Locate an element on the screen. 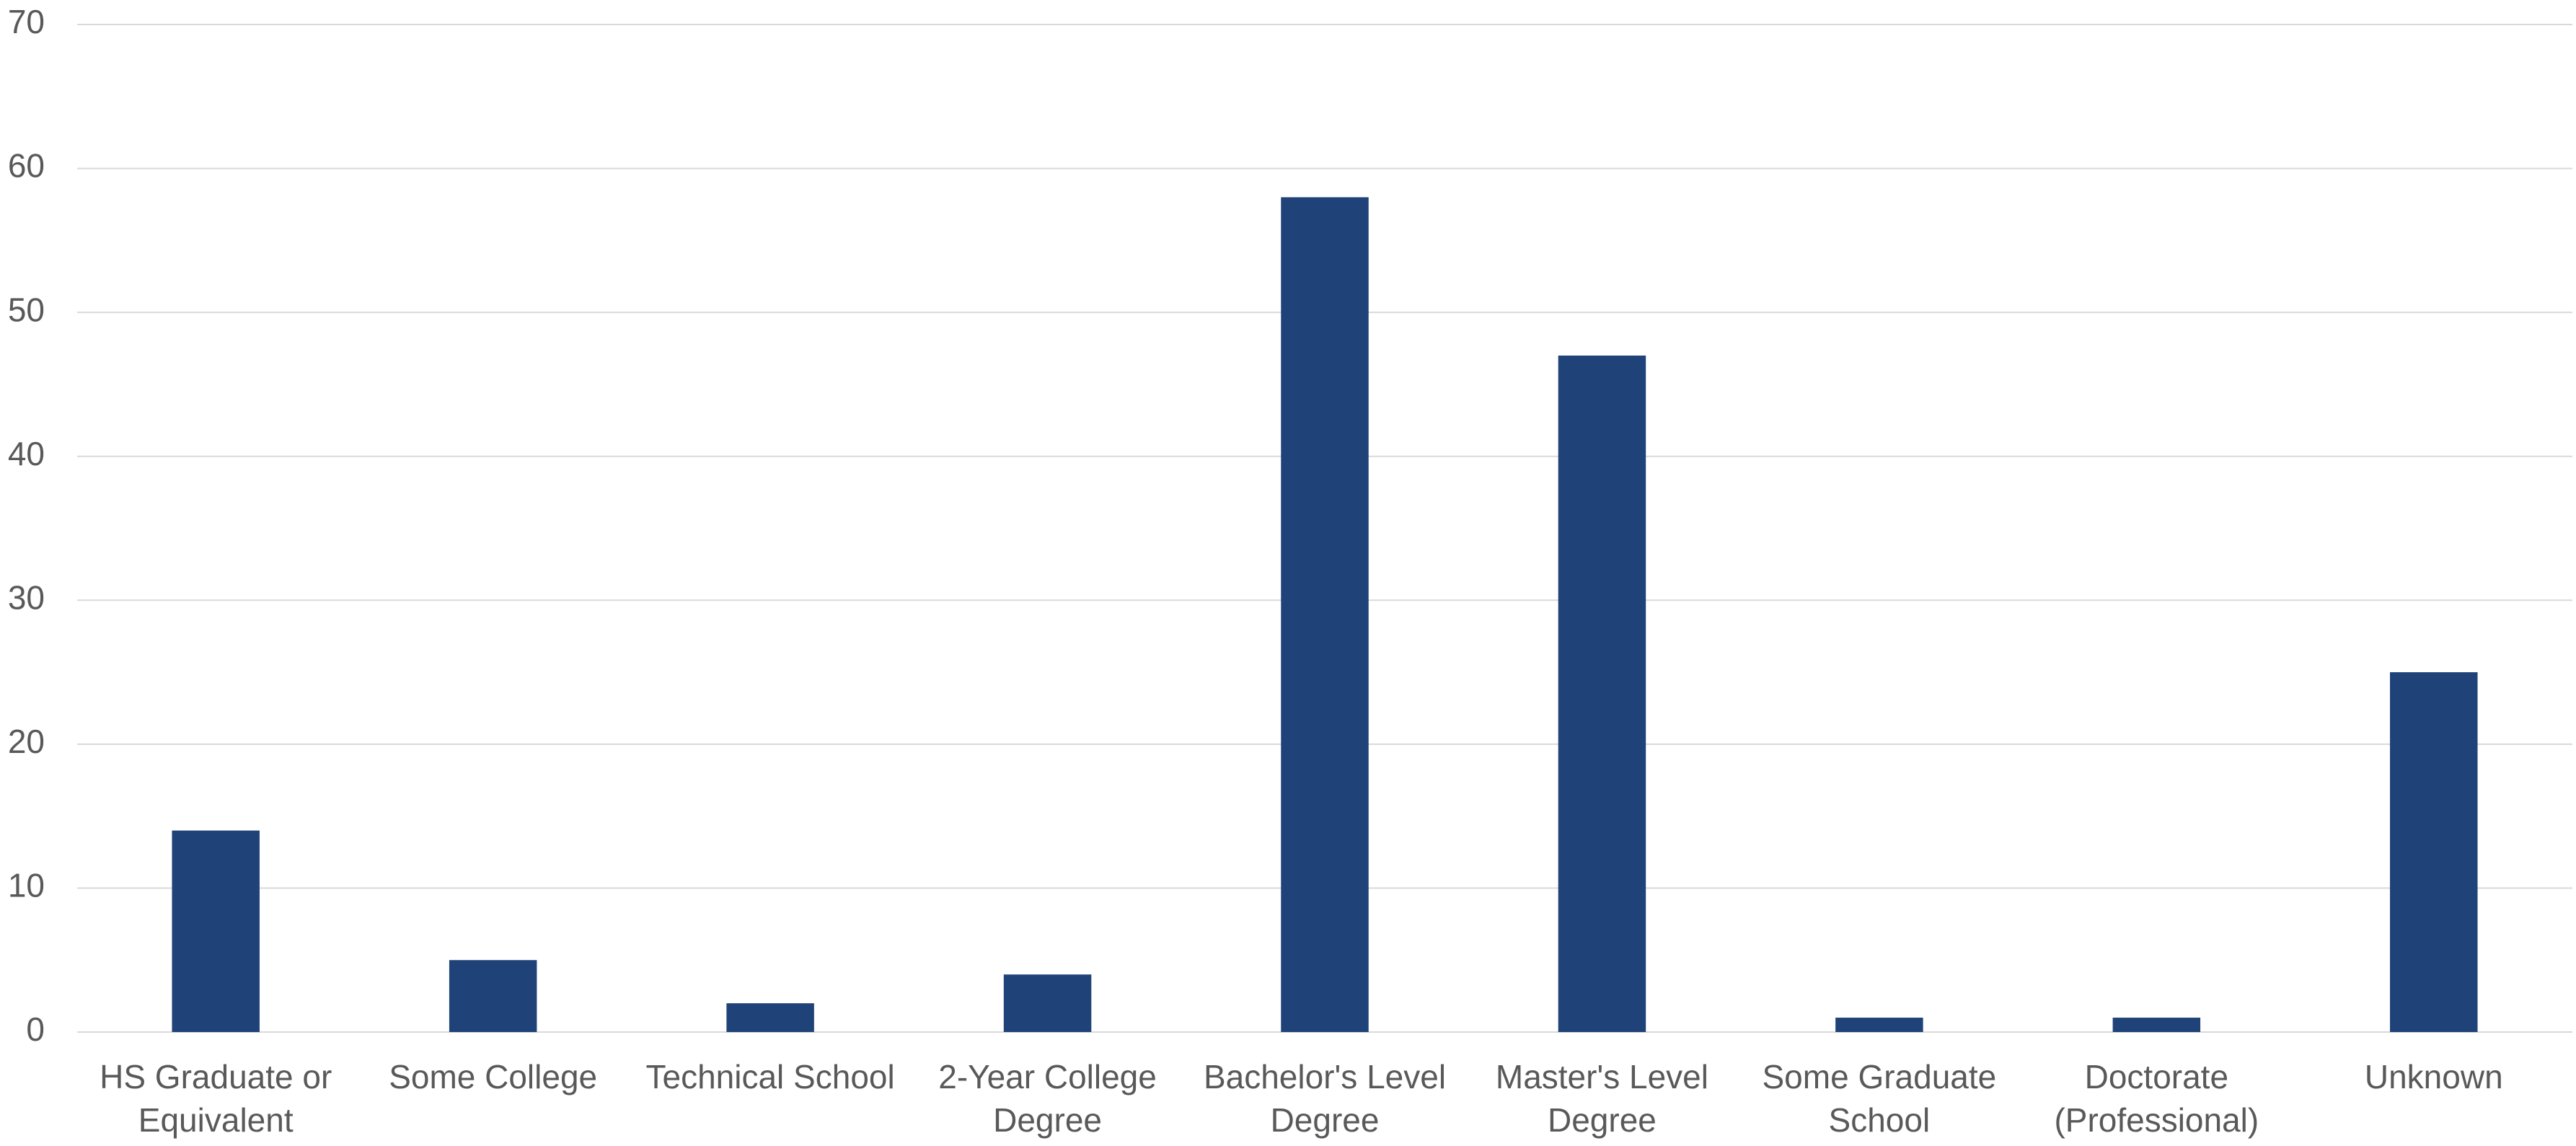 This screenshot has width=2576, height=1146. y-tick-label: 10 is located at coordinates (26, 886).